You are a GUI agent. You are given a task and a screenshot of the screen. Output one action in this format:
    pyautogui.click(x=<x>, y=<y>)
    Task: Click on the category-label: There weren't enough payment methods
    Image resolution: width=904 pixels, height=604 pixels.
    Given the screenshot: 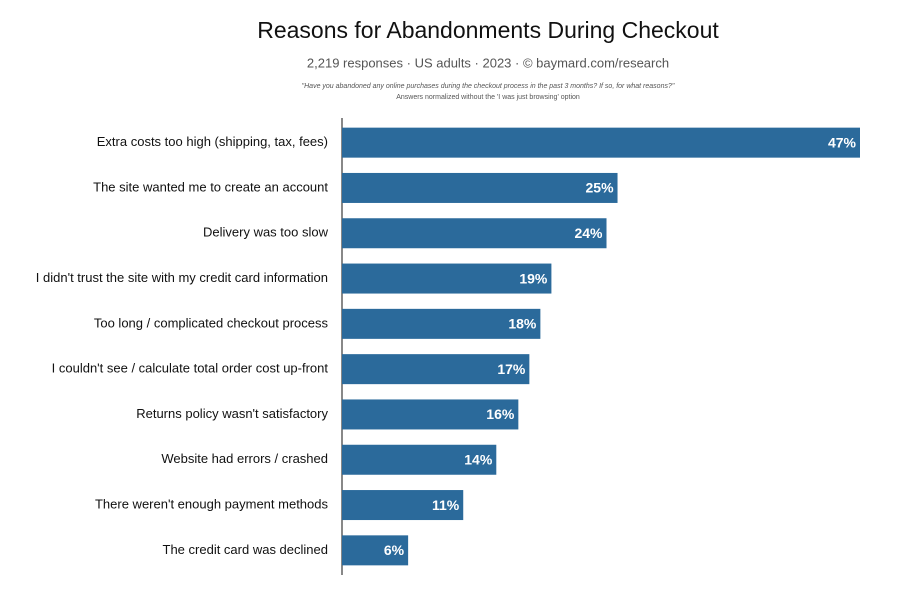 What is the action you would take?
    pyautogui.click(x=212, y=503)
    